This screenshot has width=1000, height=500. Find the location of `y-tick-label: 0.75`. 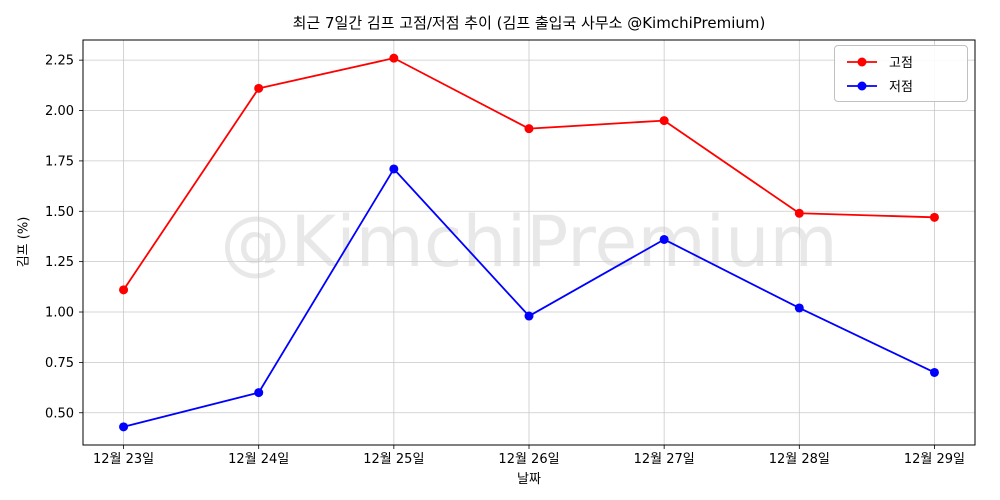

y-tick-label: 0.75 is located at coordinates (59, 363).